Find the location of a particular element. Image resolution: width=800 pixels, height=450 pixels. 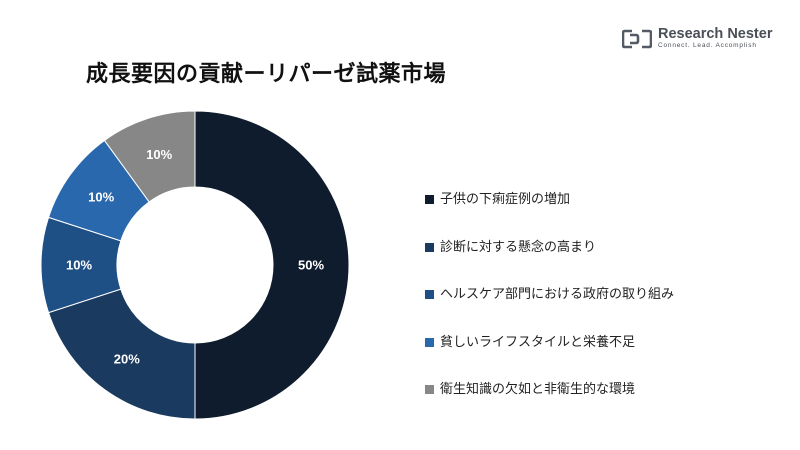

legend-item-5: 衛生知識の欠如と非衛生的な環境 is located at coordinates (610, 390).